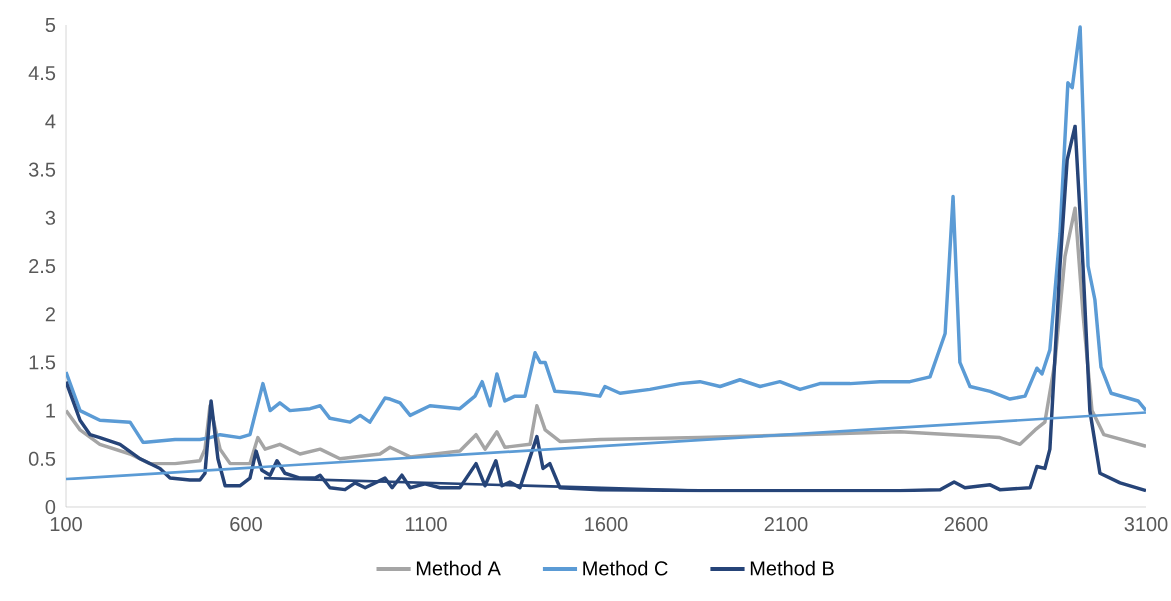  I want to click on y-tick-label: 0.5, so click(42, 458).